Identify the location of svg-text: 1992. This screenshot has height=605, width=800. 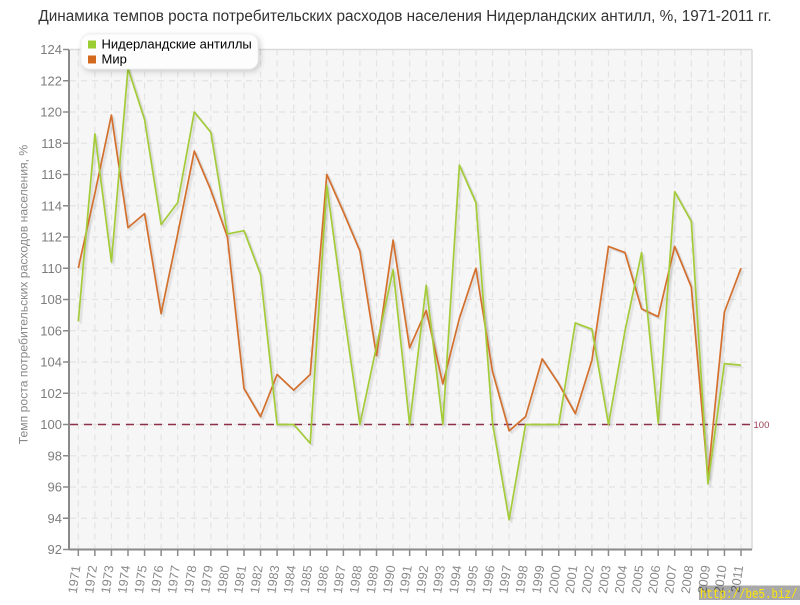
(423, 579).